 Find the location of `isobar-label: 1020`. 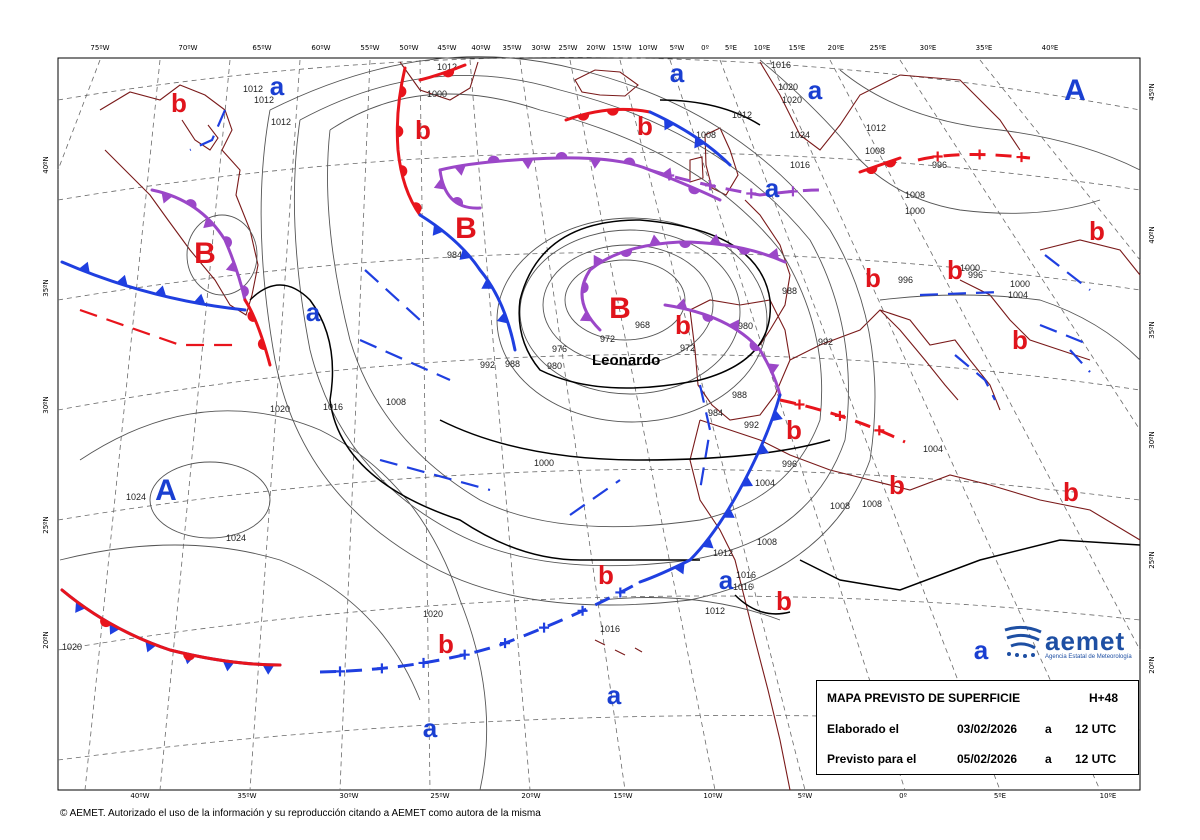

isobar-label: 1020 is located at coordinates (433, 614).